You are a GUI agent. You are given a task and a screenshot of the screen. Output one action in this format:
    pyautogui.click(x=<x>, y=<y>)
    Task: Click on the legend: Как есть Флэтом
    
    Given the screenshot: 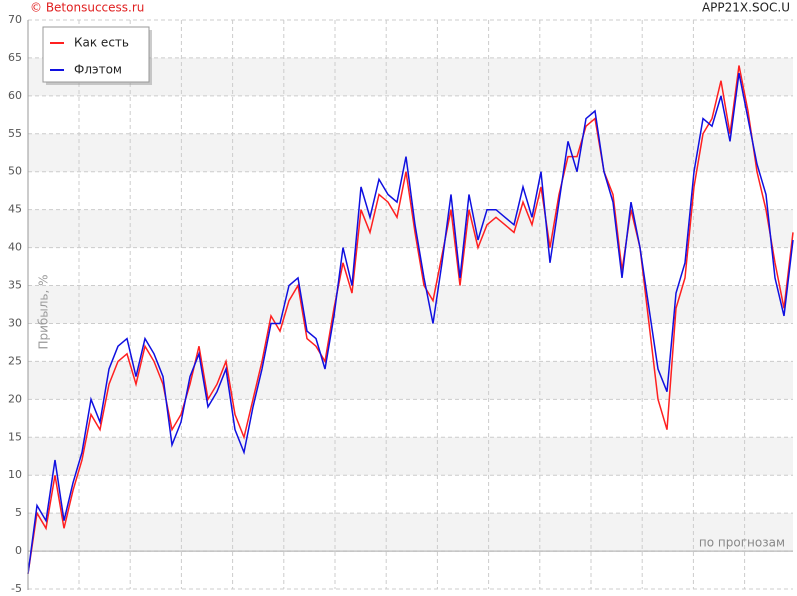 What is the action you would take?
    pyautogui.click(x=97, y=55)
    